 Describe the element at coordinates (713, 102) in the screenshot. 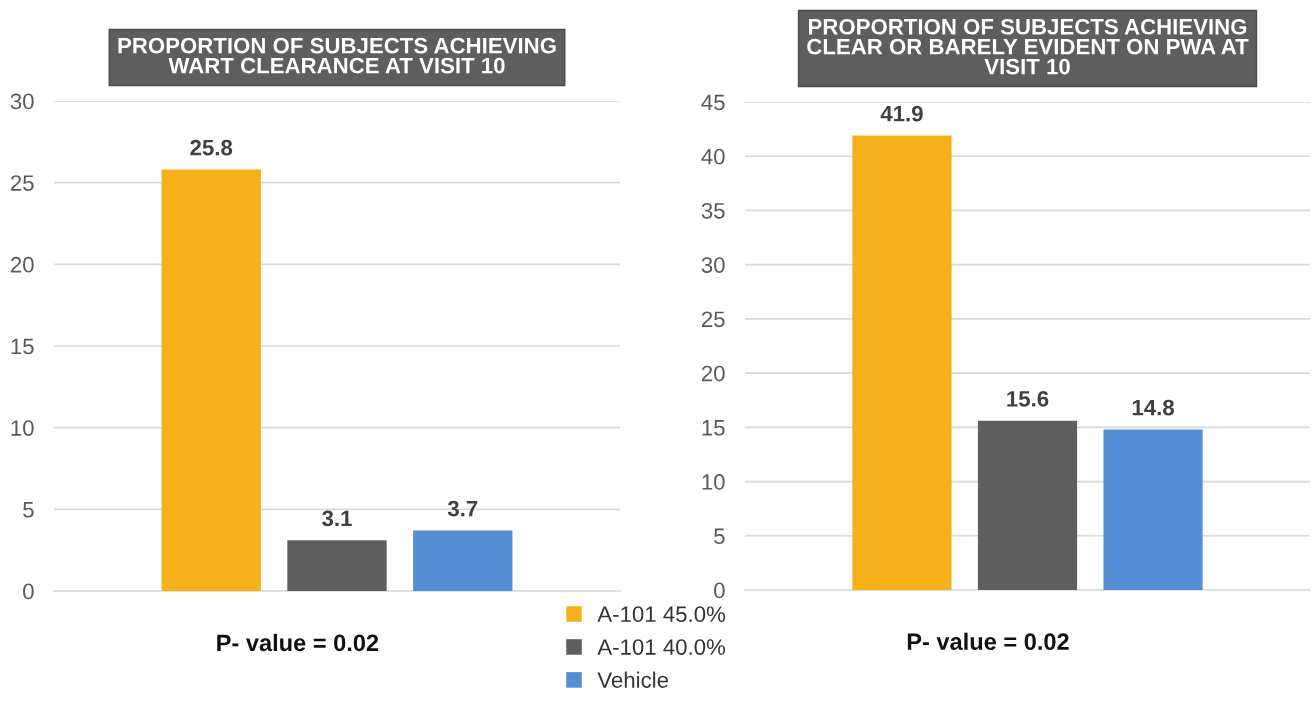

I see `y-tick-label: 45` at that location.